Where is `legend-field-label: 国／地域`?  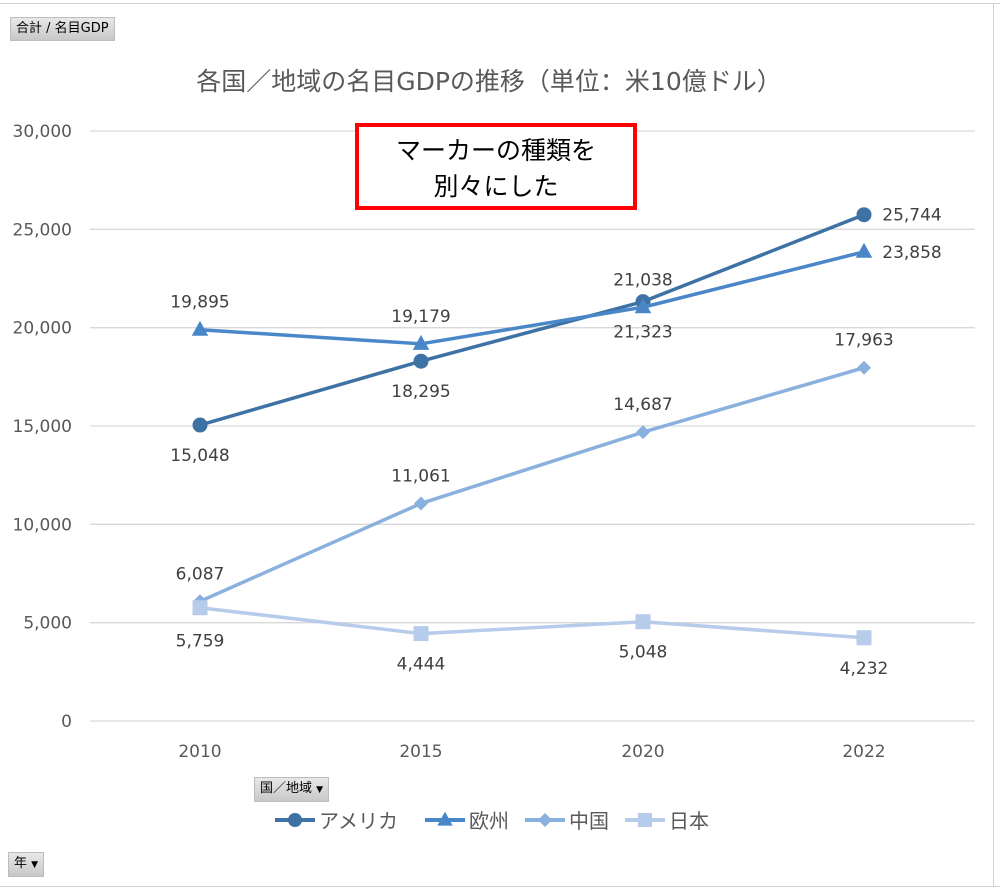 legend-field-label: 国／地域 is located at coordinates (286, 788).